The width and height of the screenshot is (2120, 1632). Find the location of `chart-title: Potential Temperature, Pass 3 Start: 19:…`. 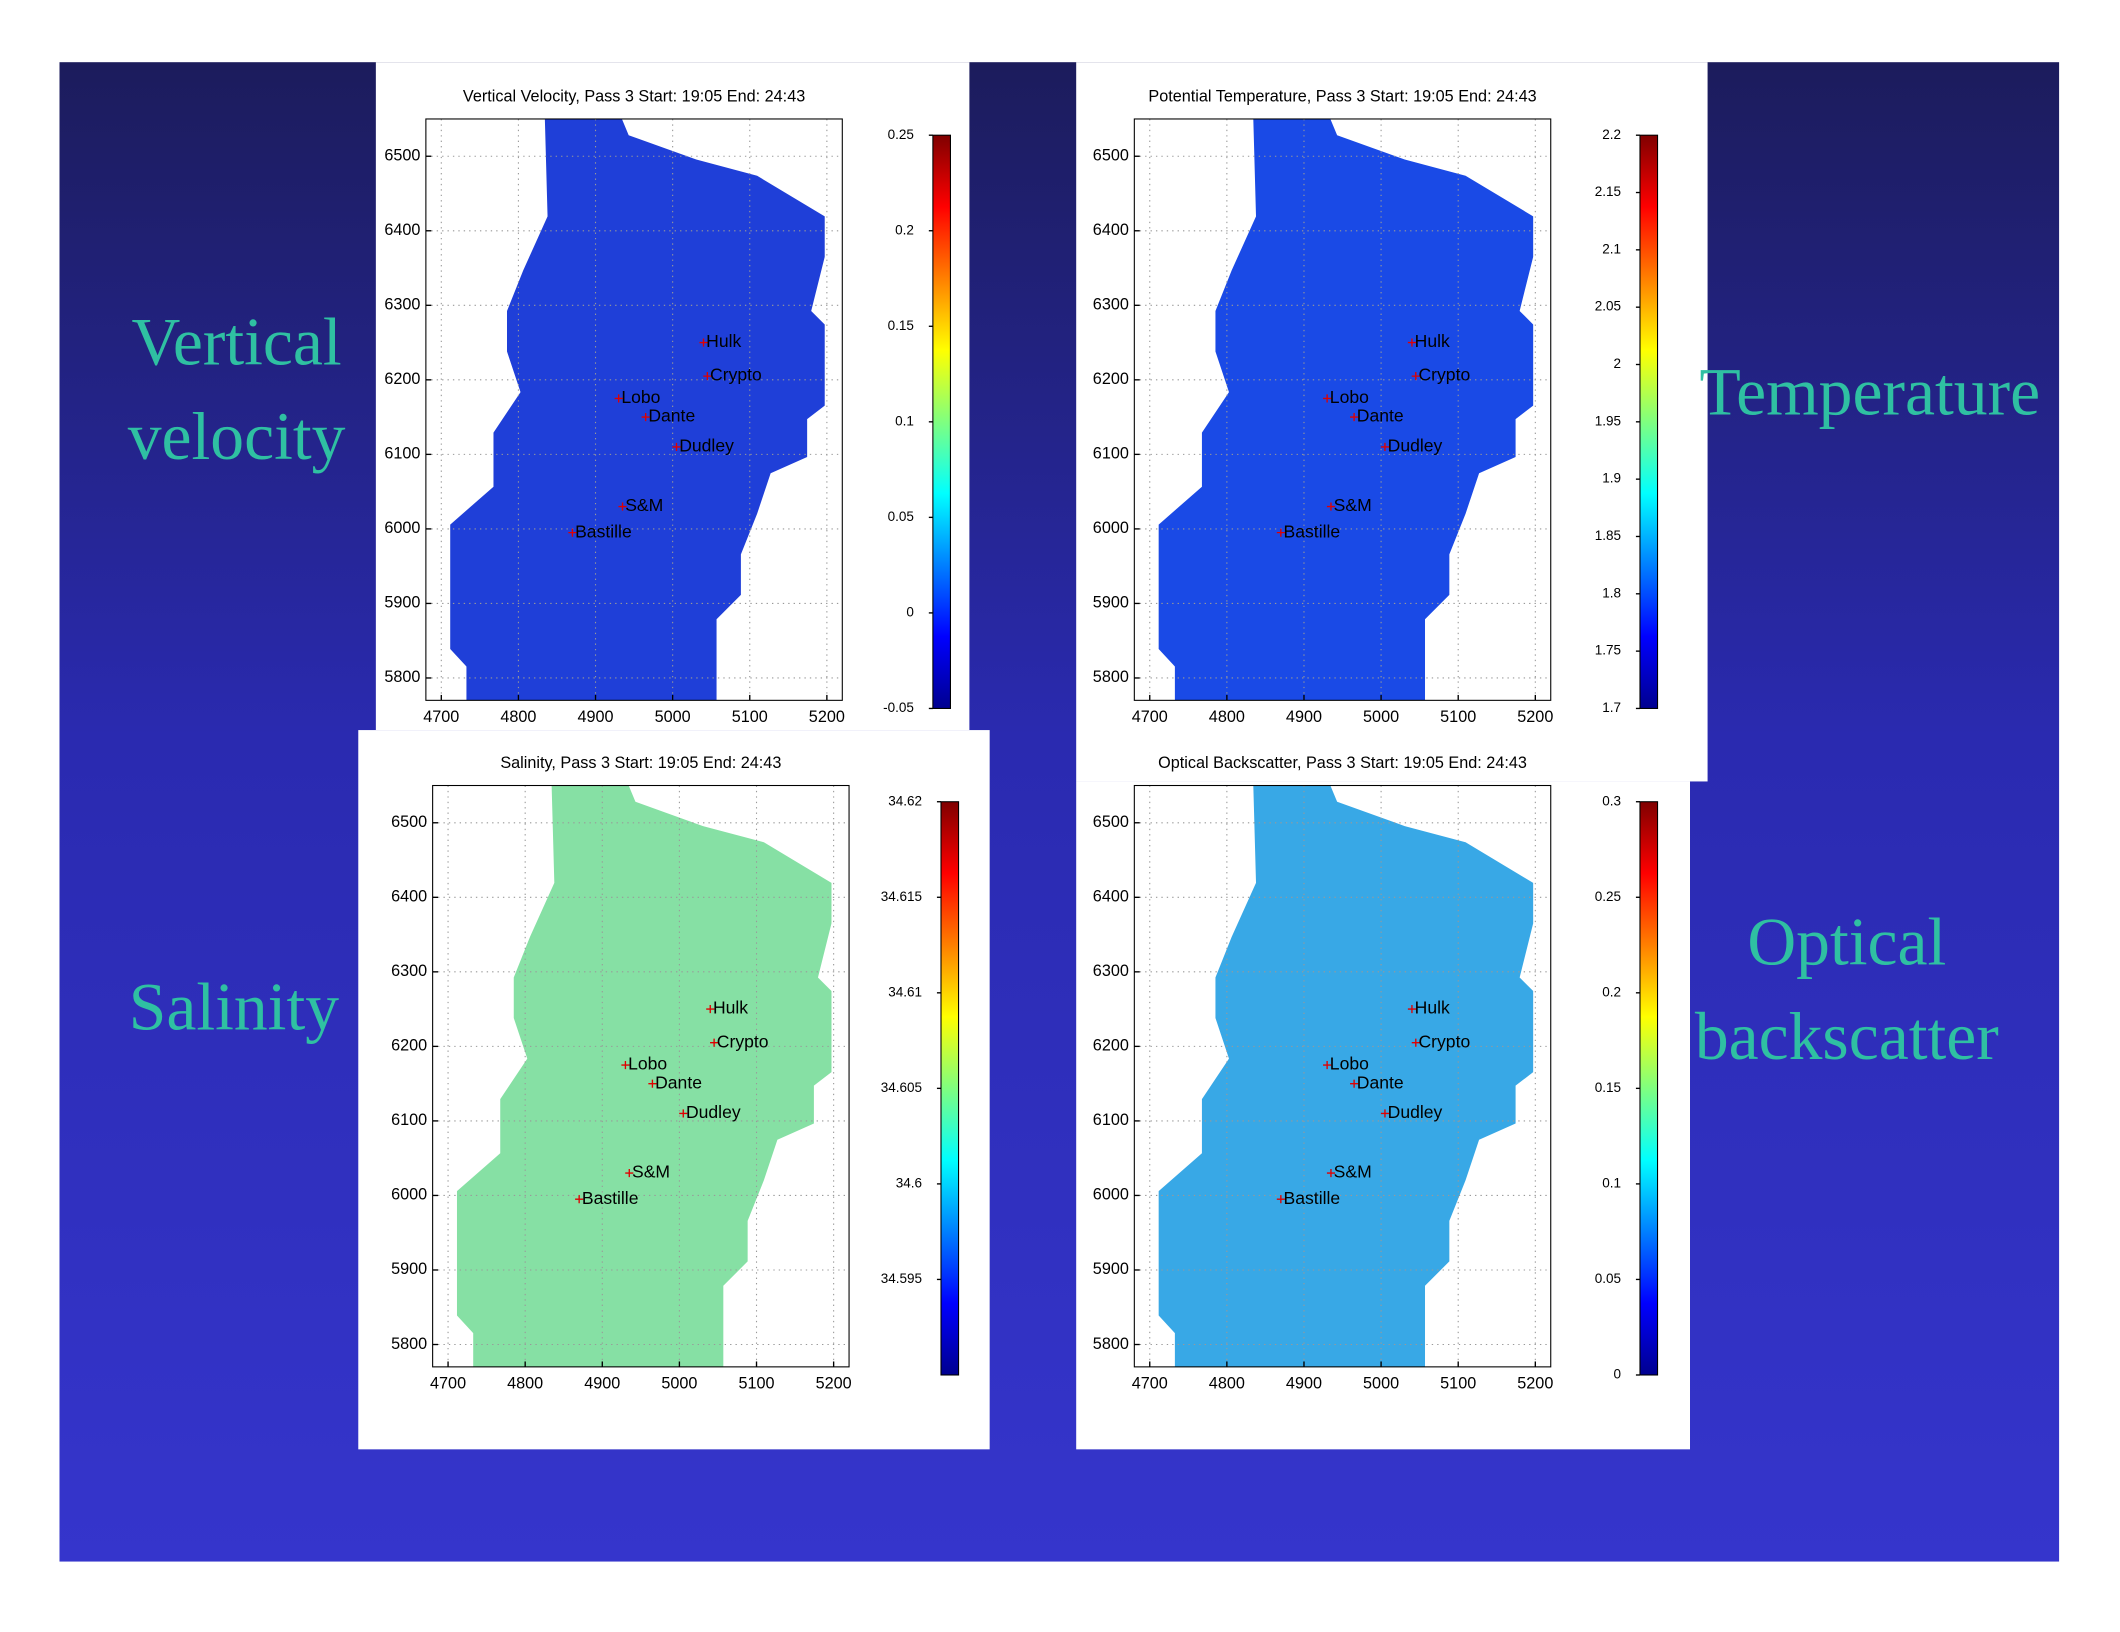

chart-title: Potential Temperature, Pass 3 Start: 19:… is located at coordinates (1342, 97).